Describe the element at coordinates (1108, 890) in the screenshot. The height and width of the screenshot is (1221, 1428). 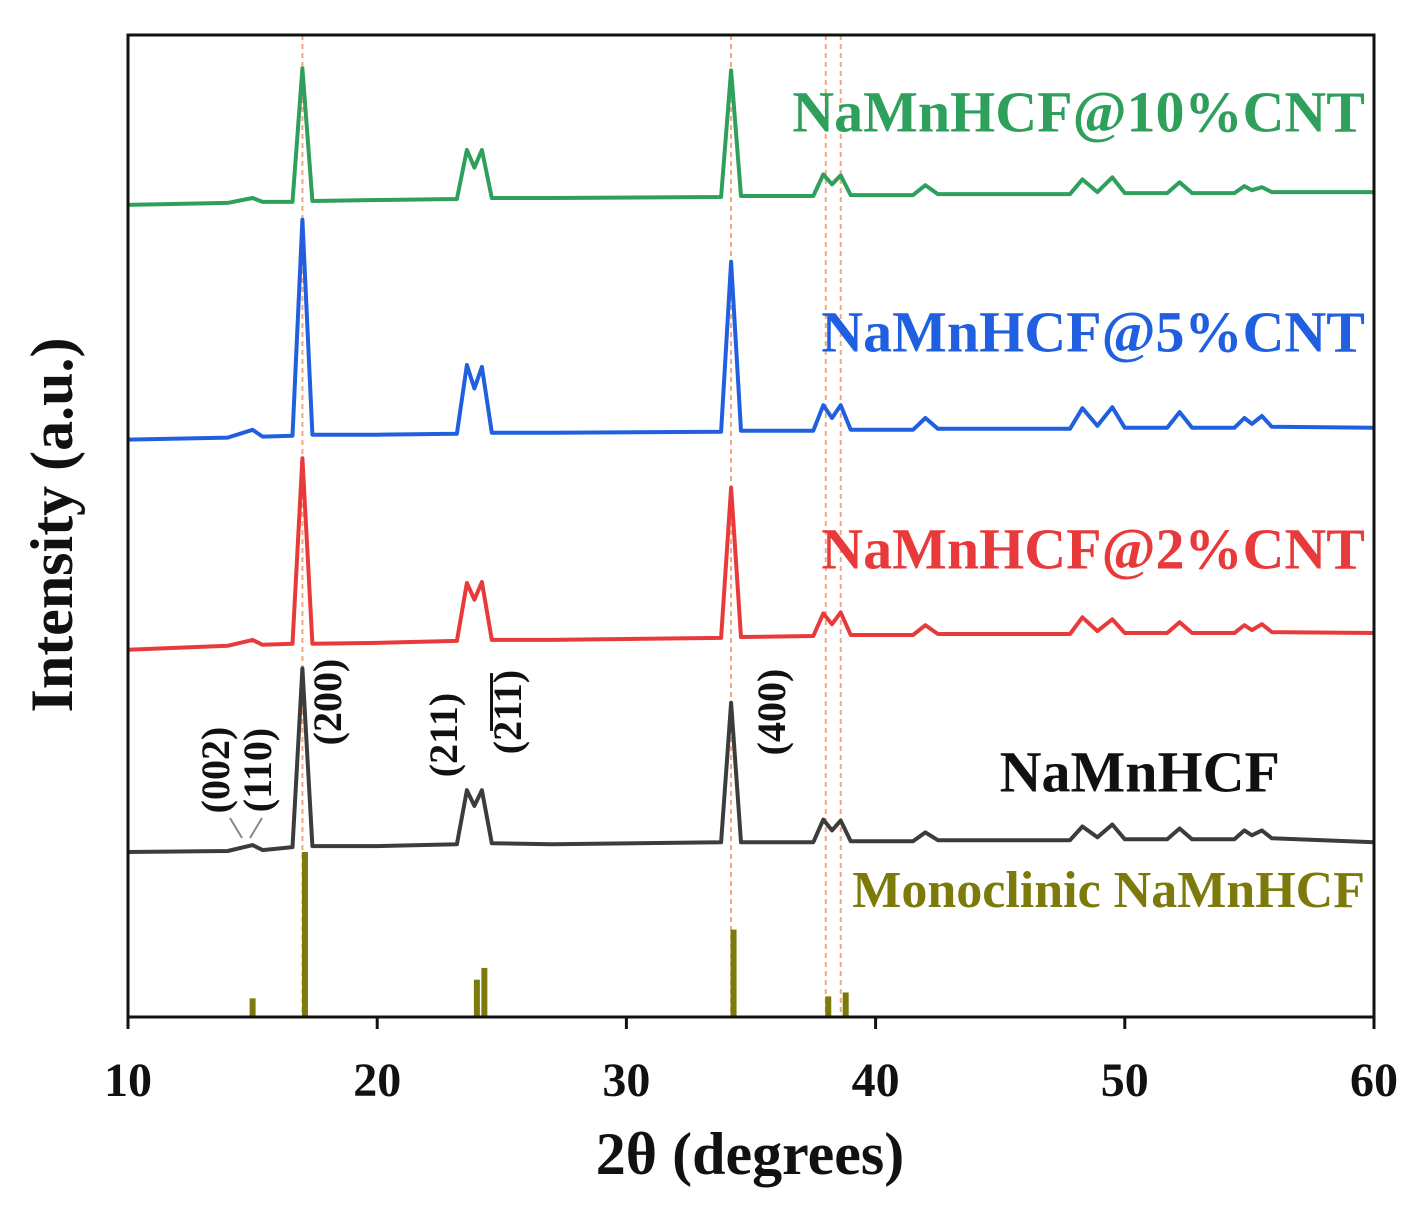
I see `reference-label: Monoclinic NaMnHCF` at that location.